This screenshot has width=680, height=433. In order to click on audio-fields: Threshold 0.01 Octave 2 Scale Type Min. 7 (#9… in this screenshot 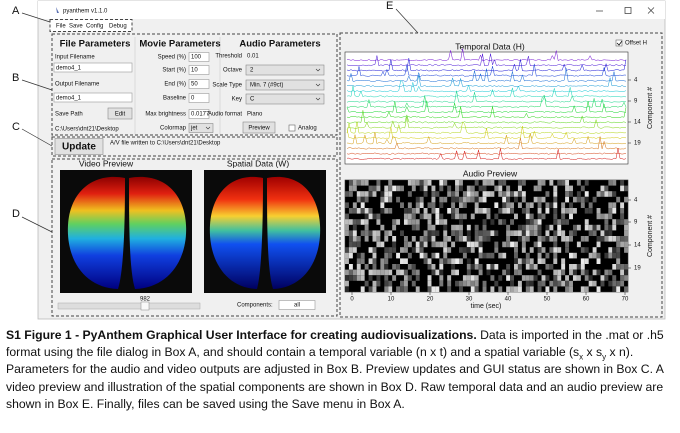, I will do `click(266, 86)`.